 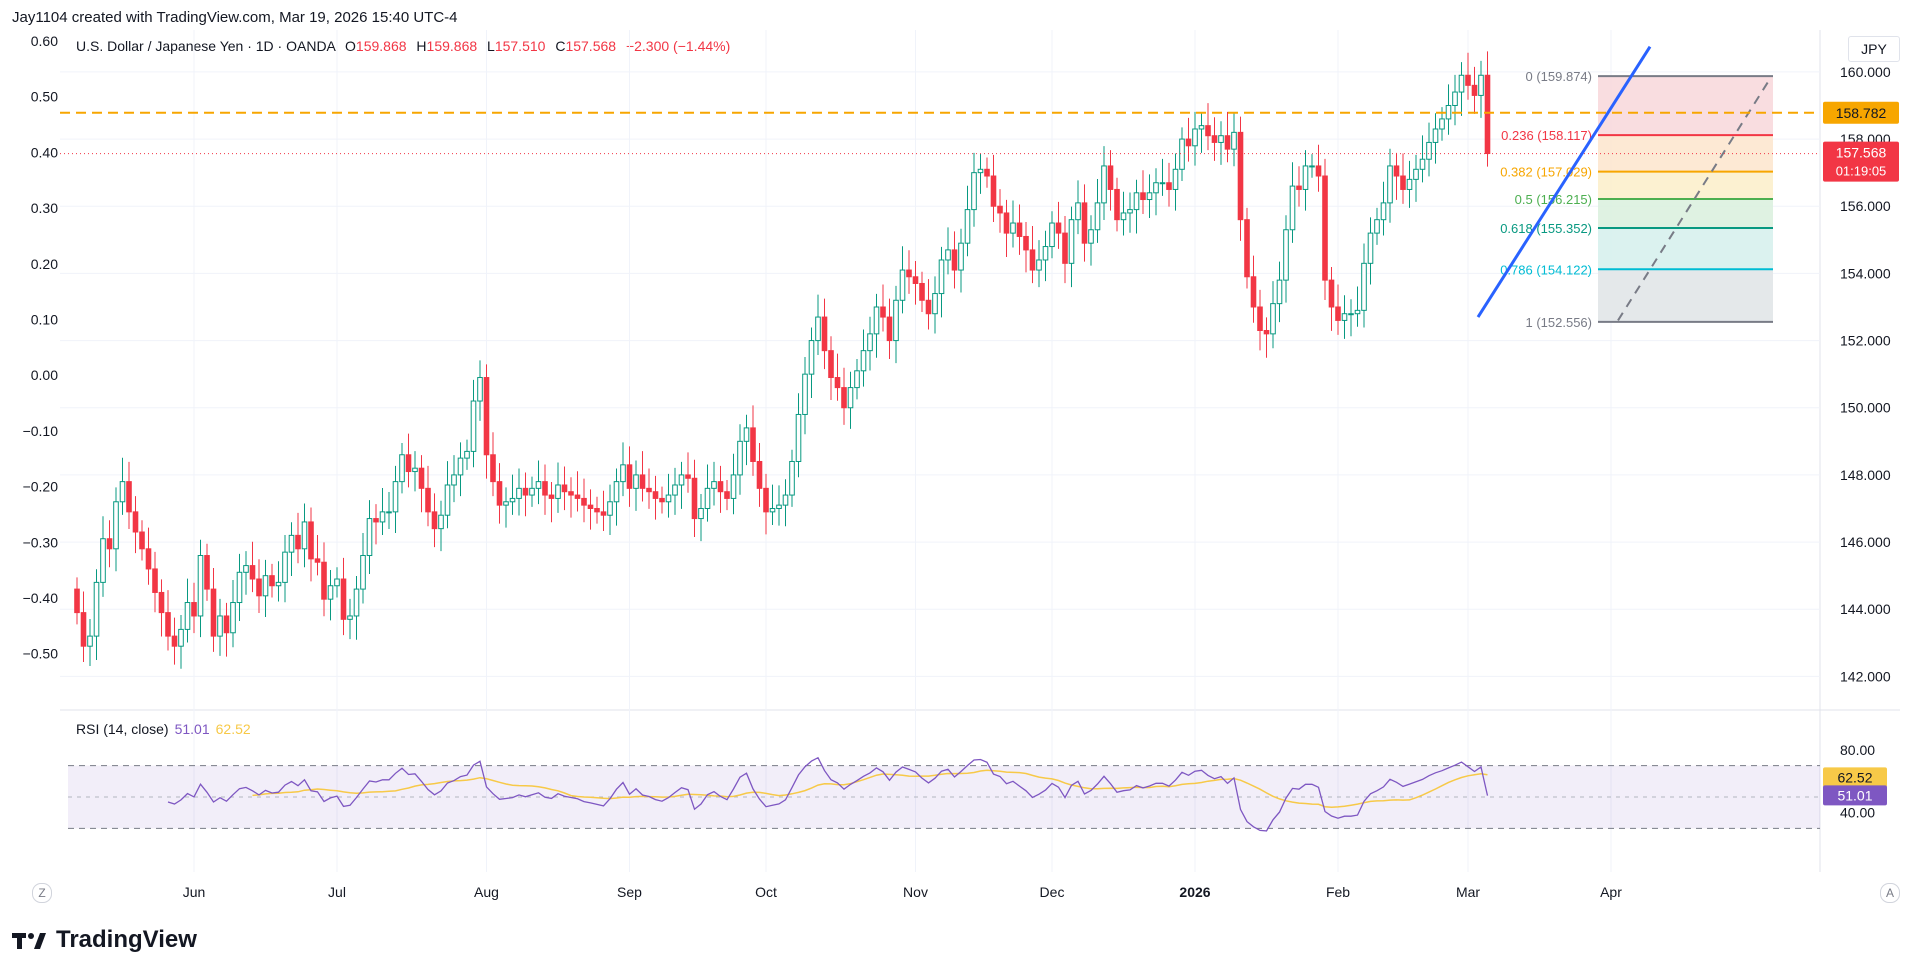 What do you see at coordinates (233, 729) in the screenshot?
I see `rsi-ma-value: 62.52` at bounding box center [233, 729].